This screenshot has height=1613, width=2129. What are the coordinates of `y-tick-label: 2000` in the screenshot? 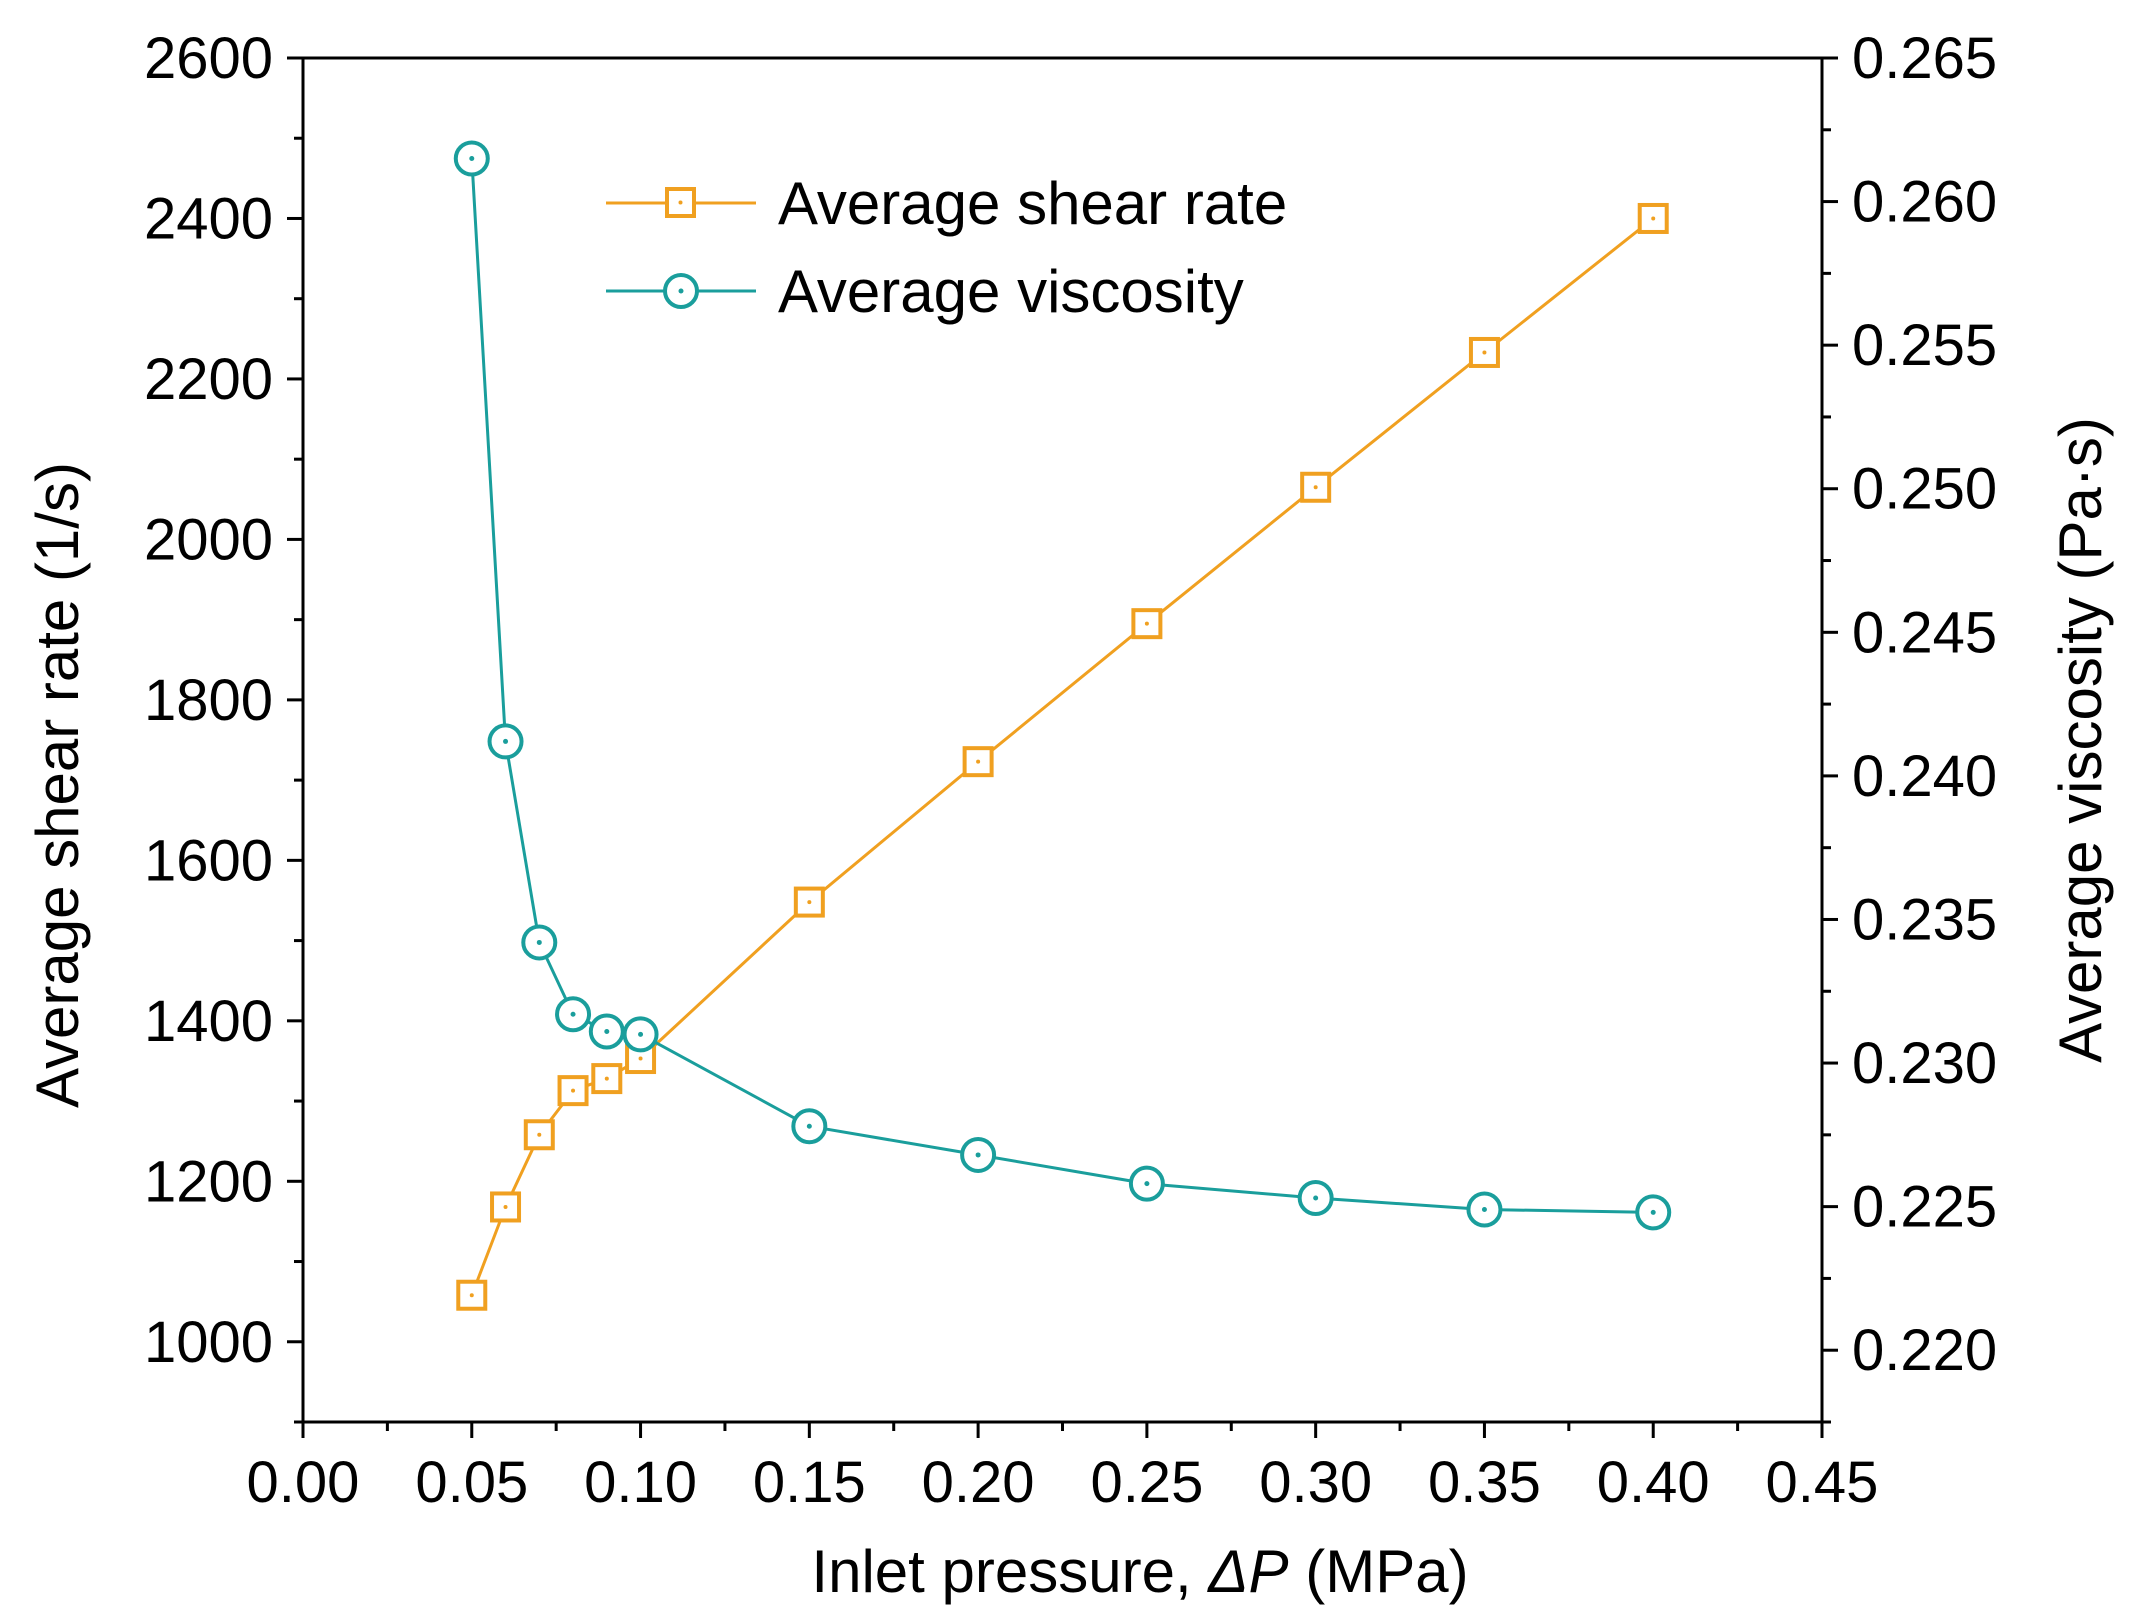 It's located at (208, 539).